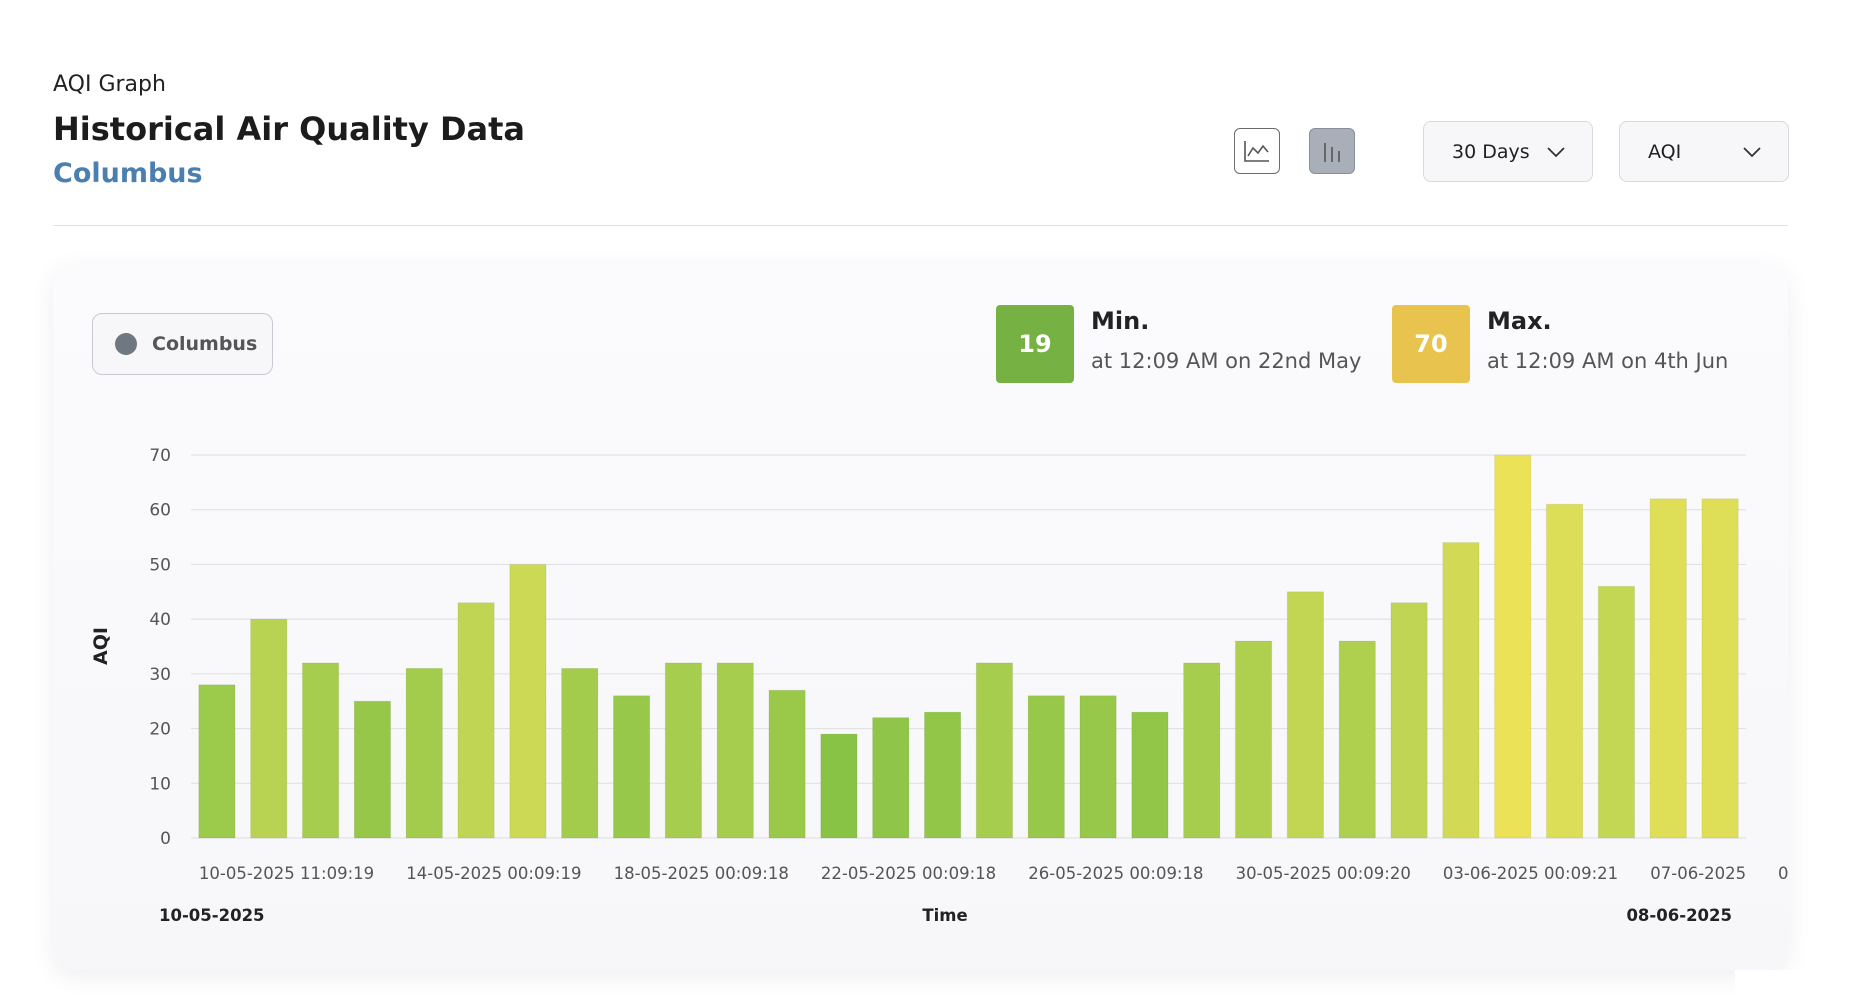 Image resolution: width=1874 pixels, height=1000 pixels. I want to click on range-dropdown: 30 Days, so click(1508, 151).